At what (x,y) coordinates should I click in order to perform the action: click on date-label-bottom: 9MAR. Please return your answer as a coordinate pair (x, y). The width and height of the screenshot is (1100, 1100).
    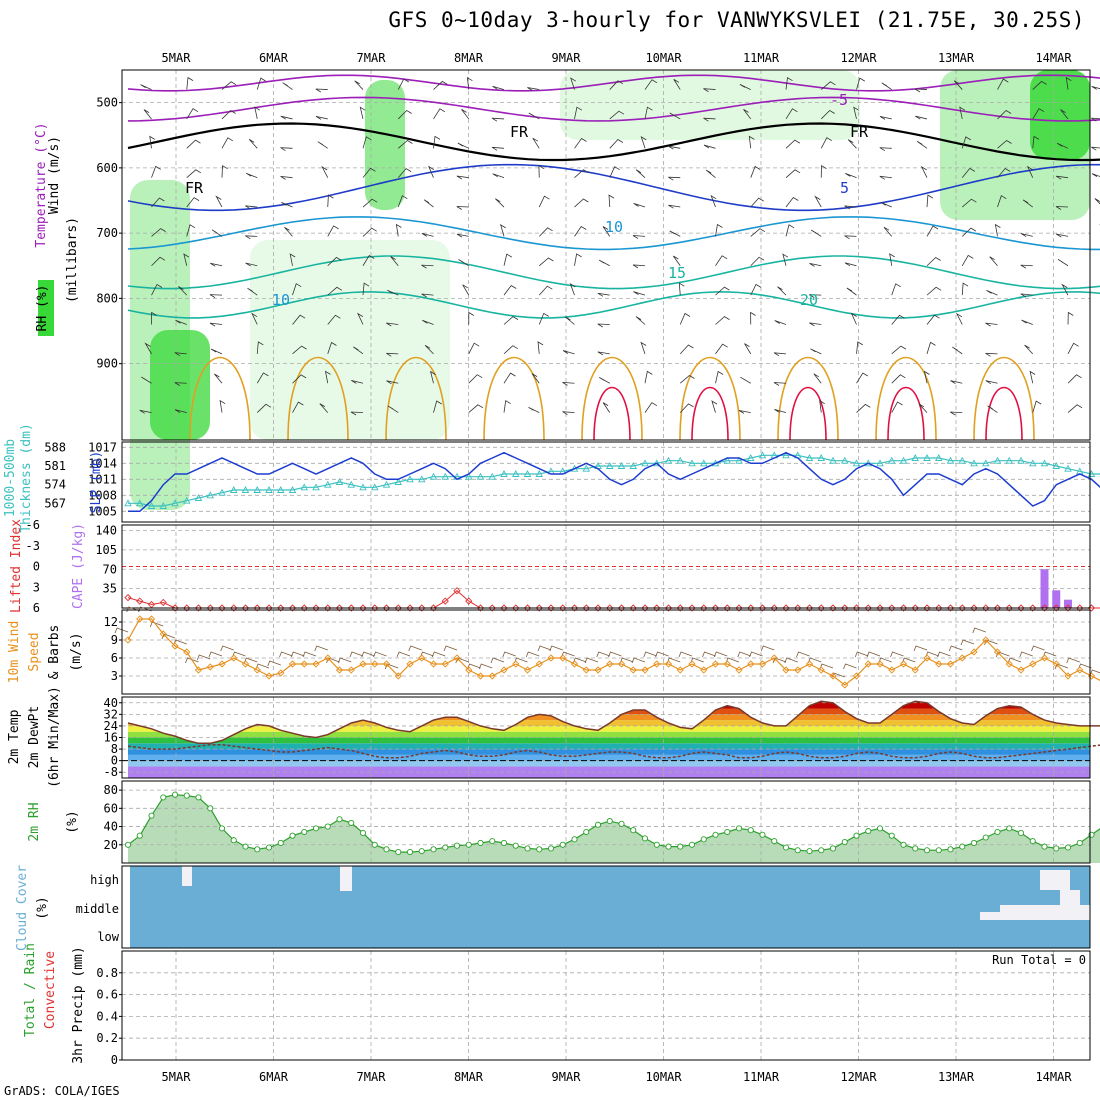
    Looking at the image, I should click on (567, 1077).